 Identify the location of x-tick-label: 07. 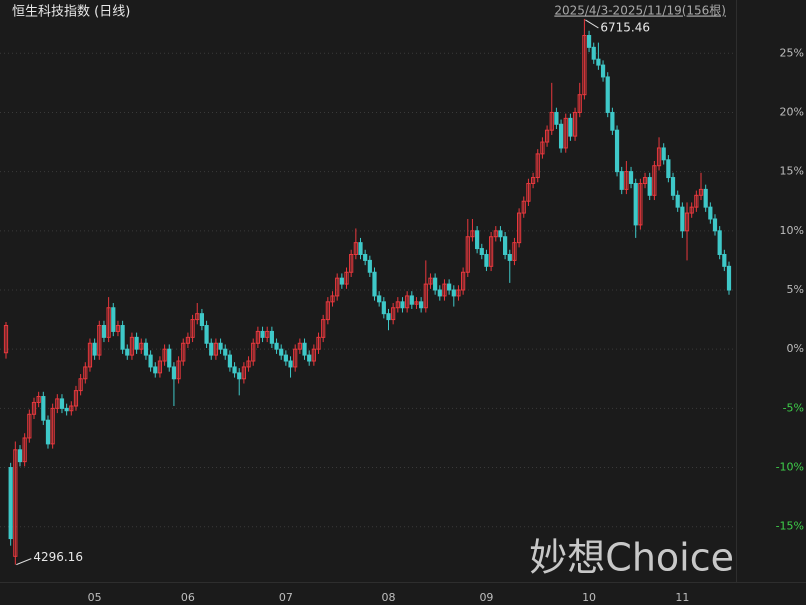
(286, 597).